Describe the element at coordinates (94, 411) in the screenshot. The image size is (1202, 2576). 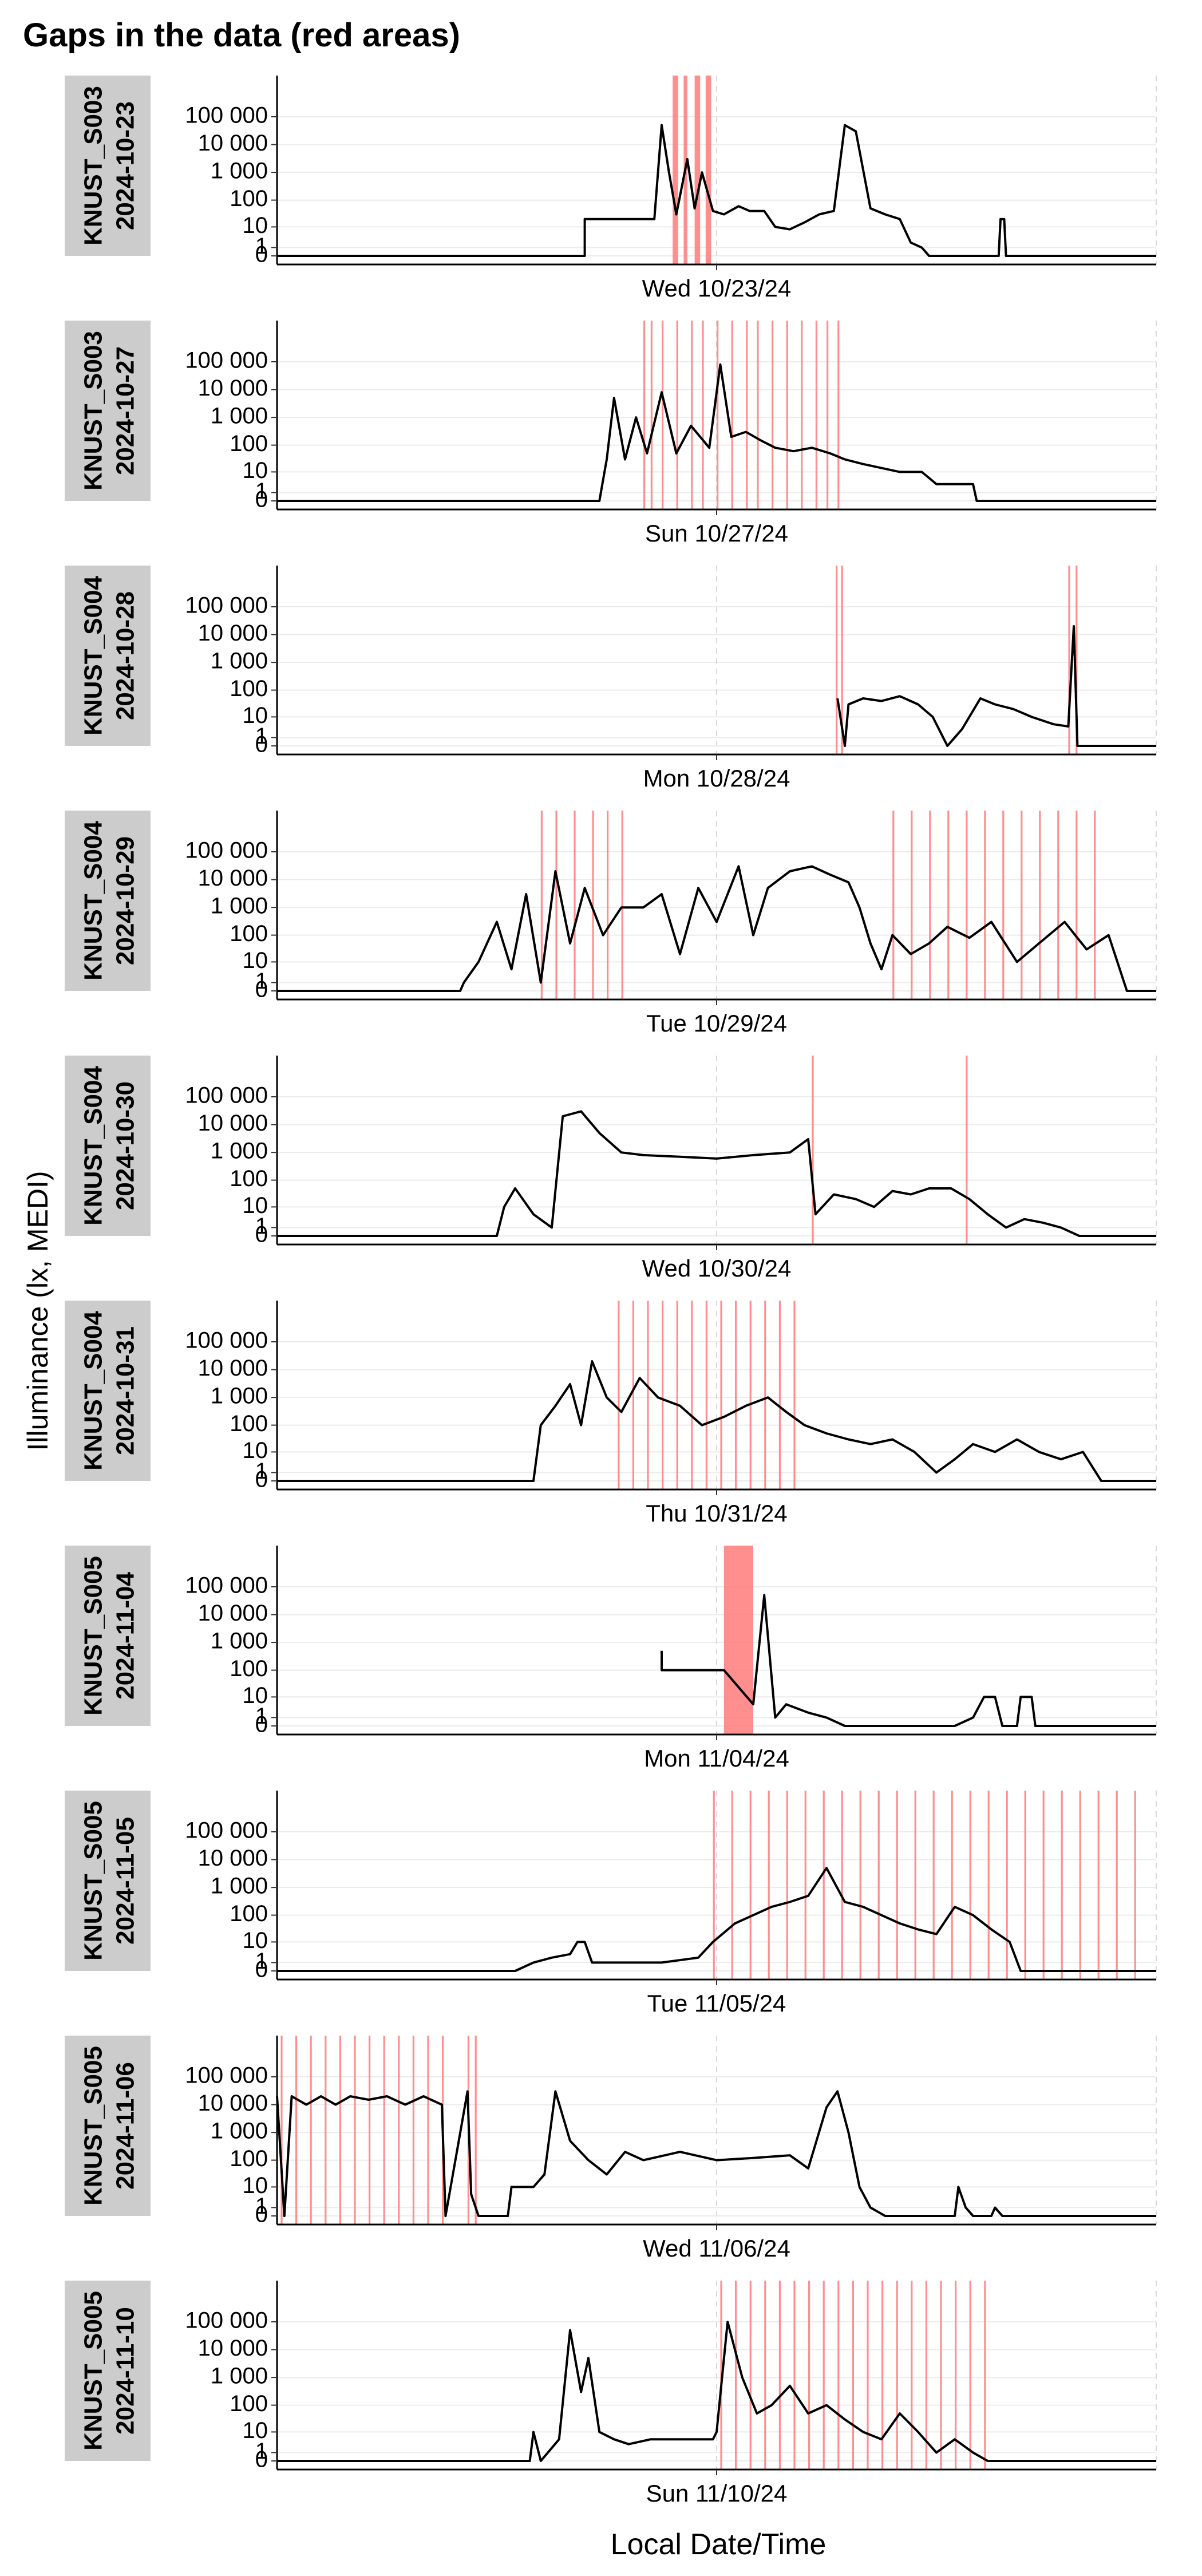
I see `facet-strip-id: KNUST_S003` at that location.